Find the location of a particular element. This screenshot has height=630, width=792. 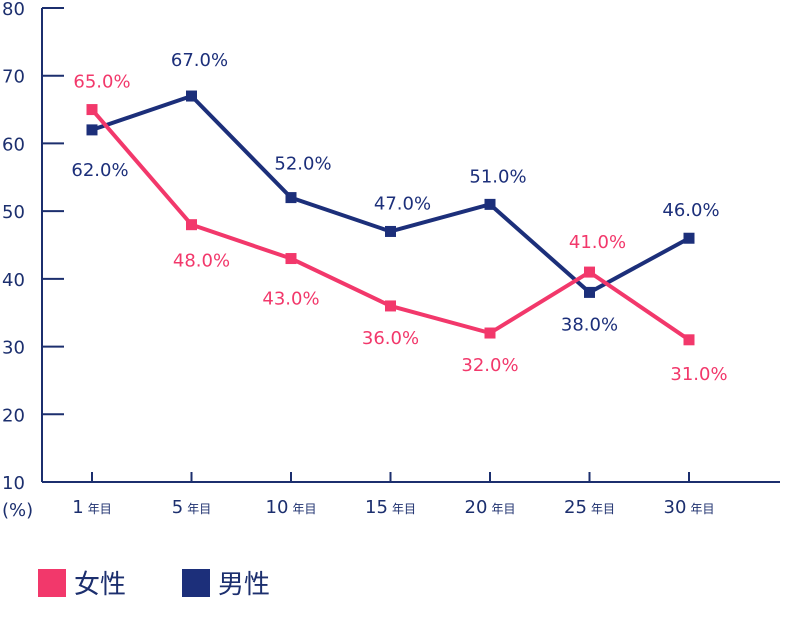

y-tick-label: 20 is located at coordinates (13, 415).